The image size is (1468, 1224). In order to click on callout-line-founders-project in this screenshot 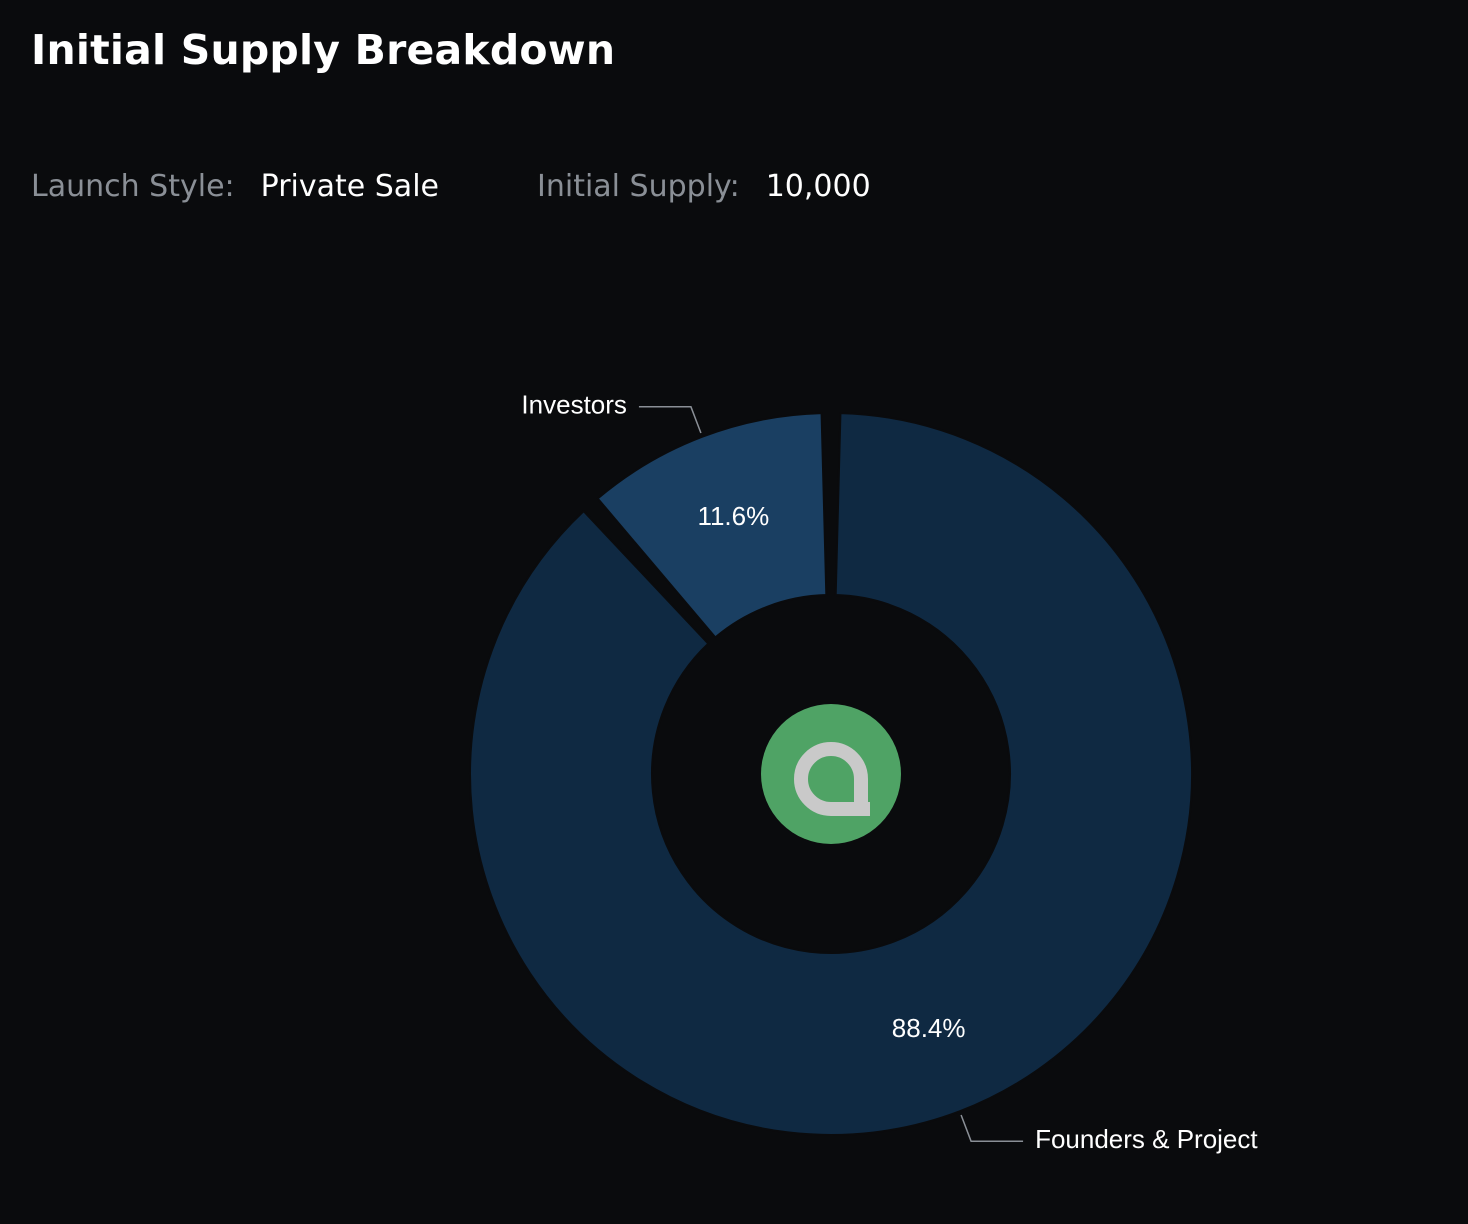, I will do `click(992, 1128)`.